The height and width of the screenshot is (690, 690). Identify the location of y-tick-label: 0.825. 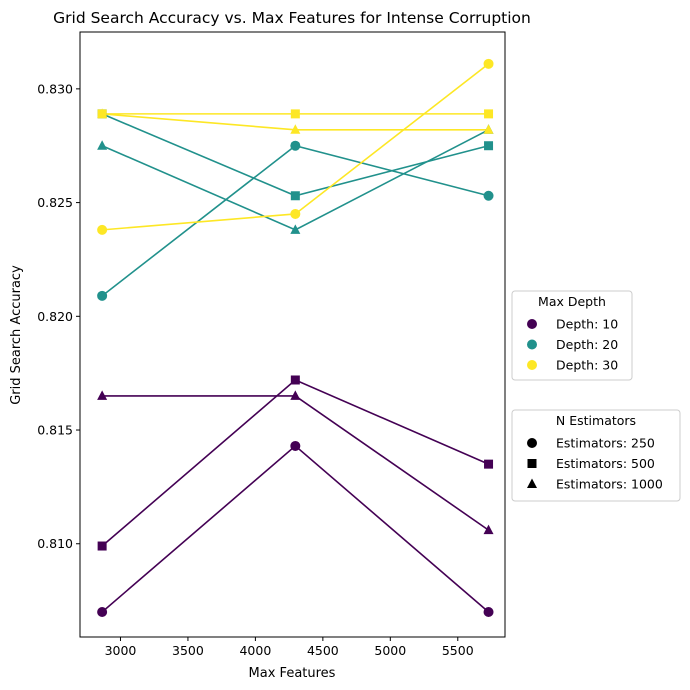
(55, 202).